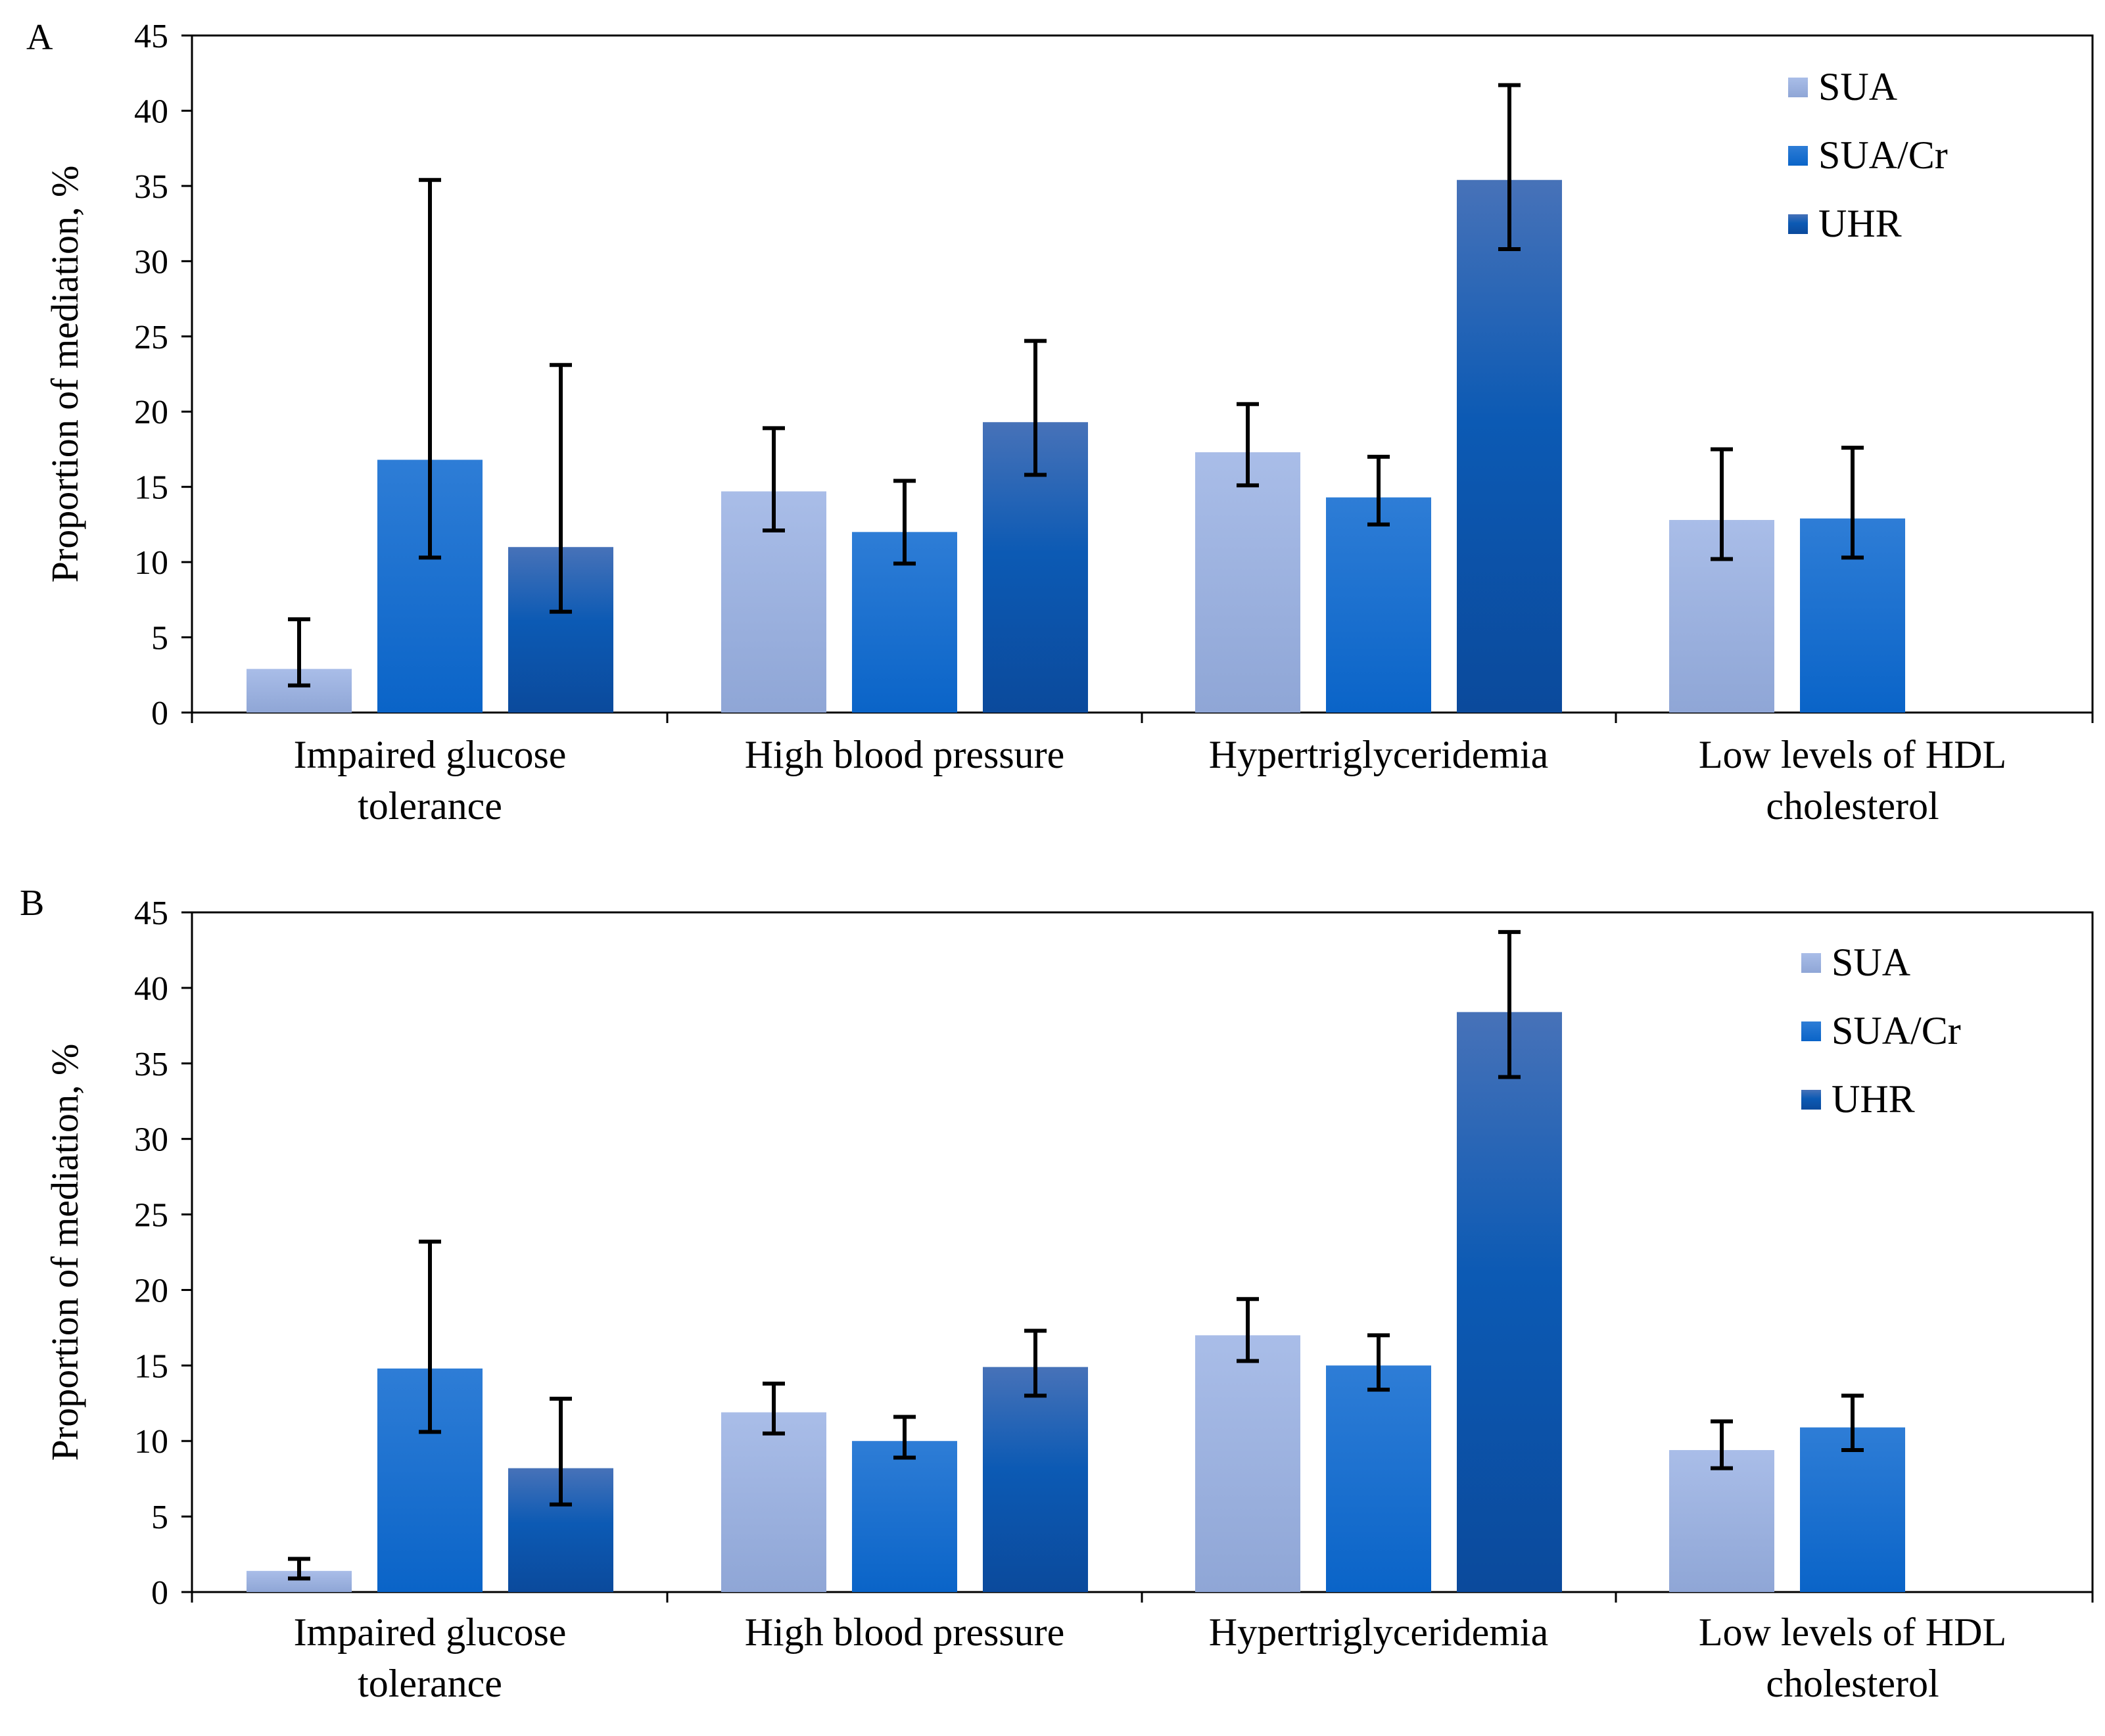 The width and height of the screenshot is (2105, 1736). What do you see at coordinates (32, 903) in the screenshot?
I see `panel-label: B` at bounding box center [32, 903].